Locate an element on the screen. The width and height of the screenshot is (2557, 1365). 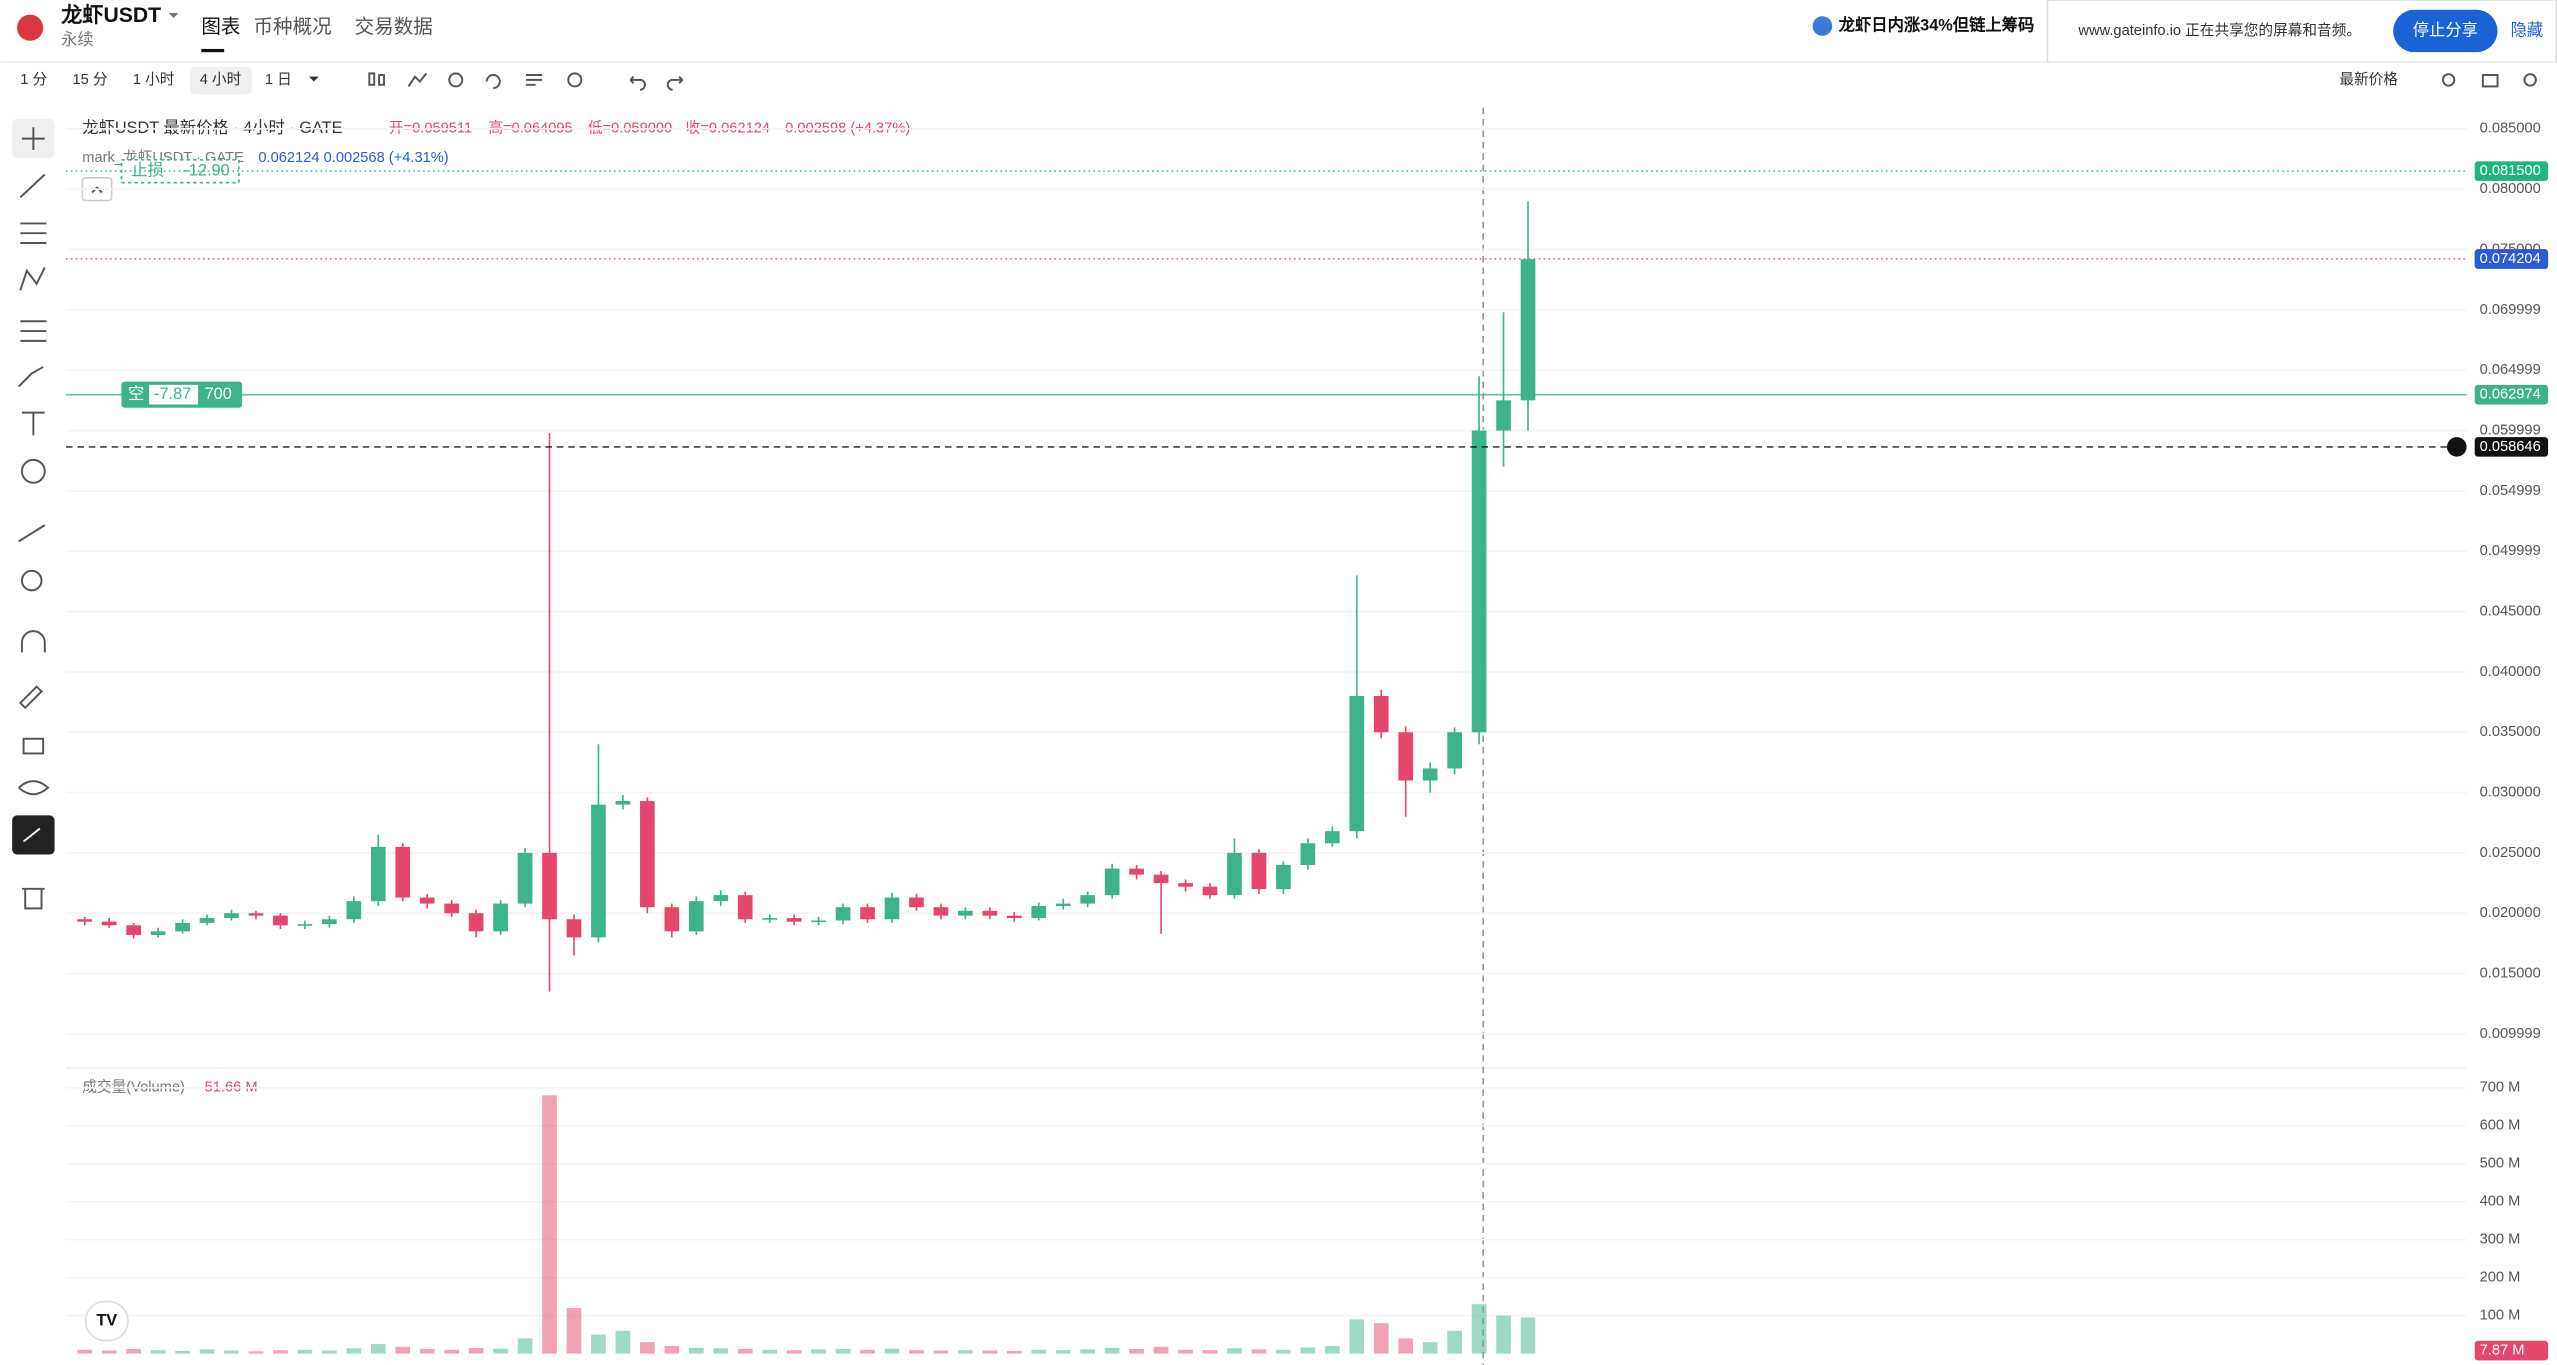
tab: 图表 is located at coordinates (220, 27).